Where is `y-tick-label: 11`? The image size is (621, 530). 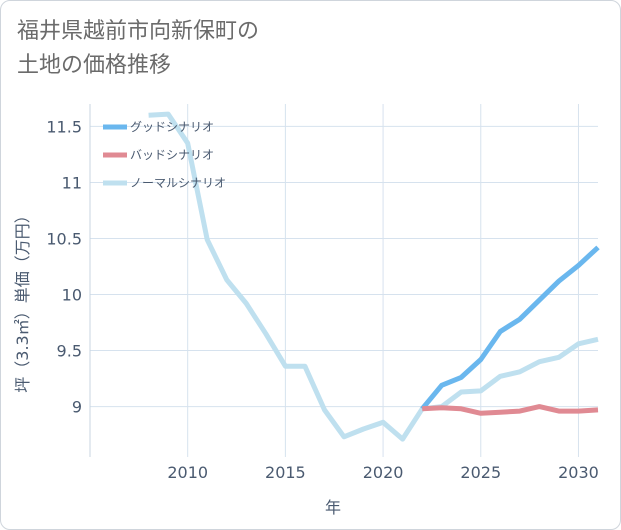 y-tick-label: 11 is located at coordinates (72, 182).